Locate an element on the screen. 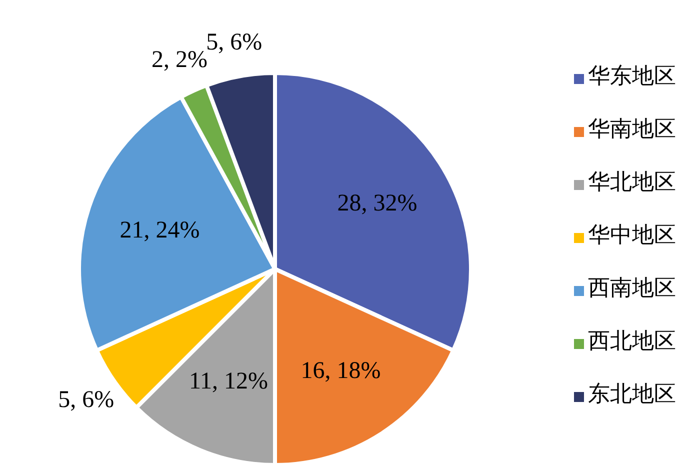  legend-label: 西南地区 is located at coordinates (632, 287).